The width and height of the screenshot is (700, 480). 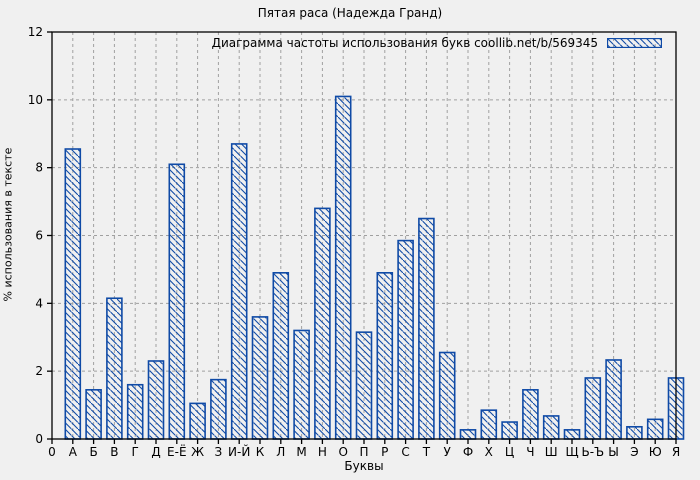 What do you see at coordinates (530, 414) in the screenshot?
I see `bar-Ч` at bounding box center [530, 414].